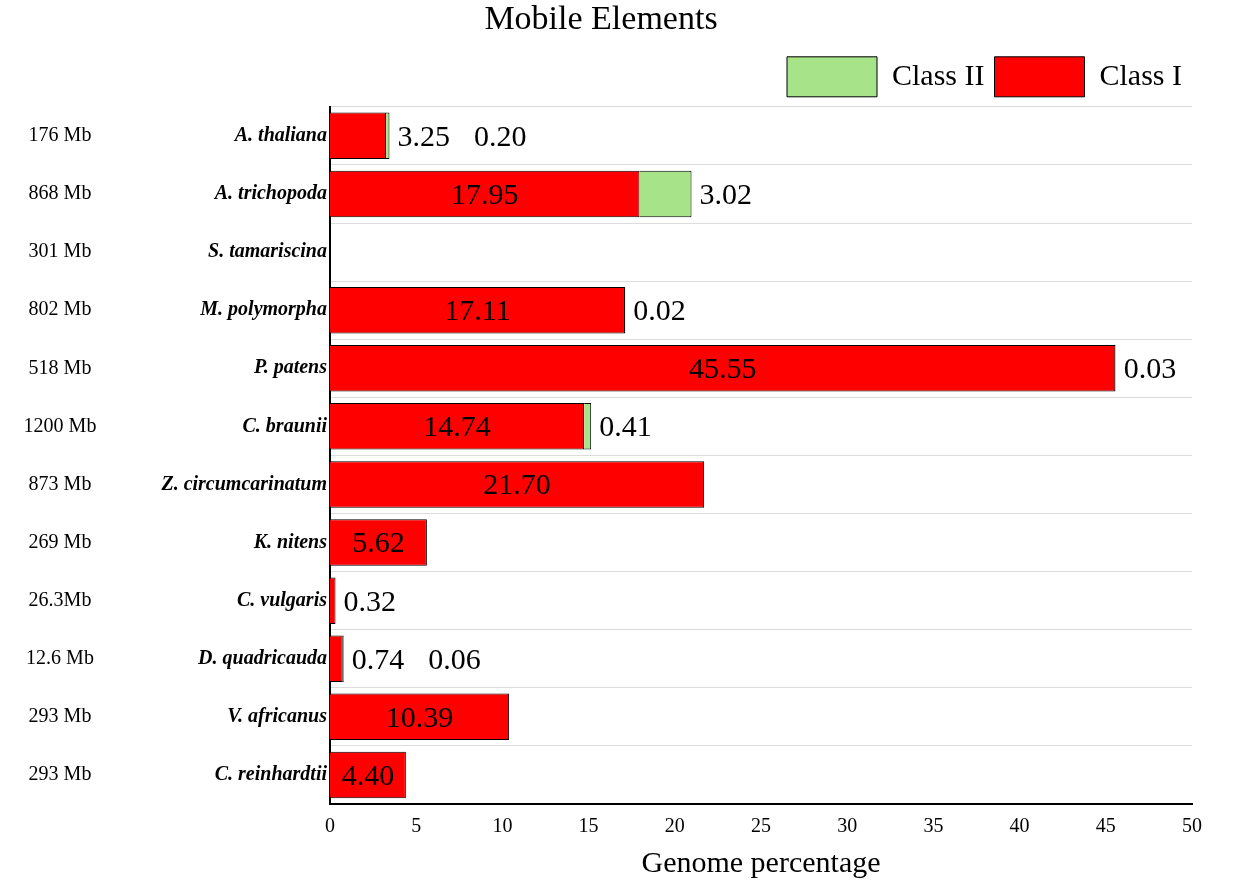  I want to click on x-tick-label: 5, so click(416, 825).